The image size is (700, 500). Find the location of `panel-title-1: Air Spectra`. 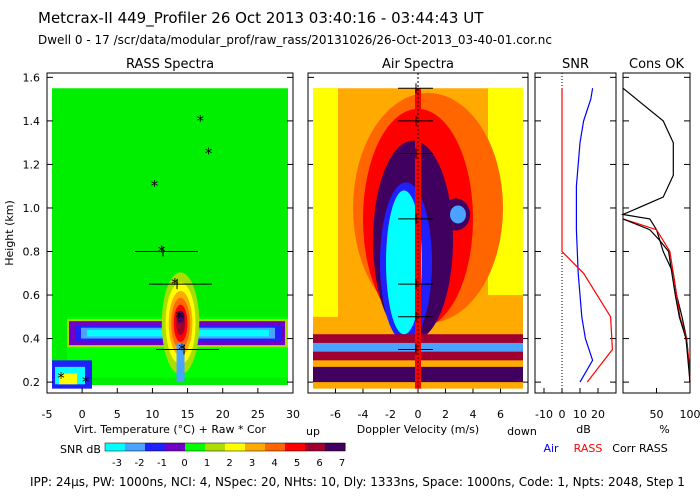

panel-title-1: Air Spectra is located at coordinates (418, 64).